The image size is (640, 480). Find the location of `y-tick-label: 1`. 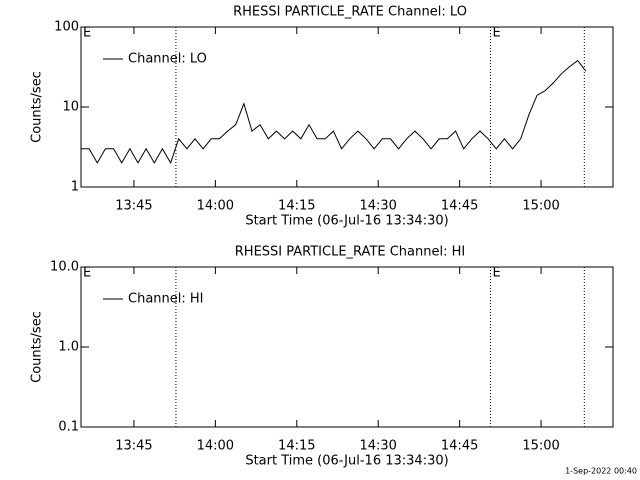

y-tick-label: 1 is located at coordinates (75, 187).